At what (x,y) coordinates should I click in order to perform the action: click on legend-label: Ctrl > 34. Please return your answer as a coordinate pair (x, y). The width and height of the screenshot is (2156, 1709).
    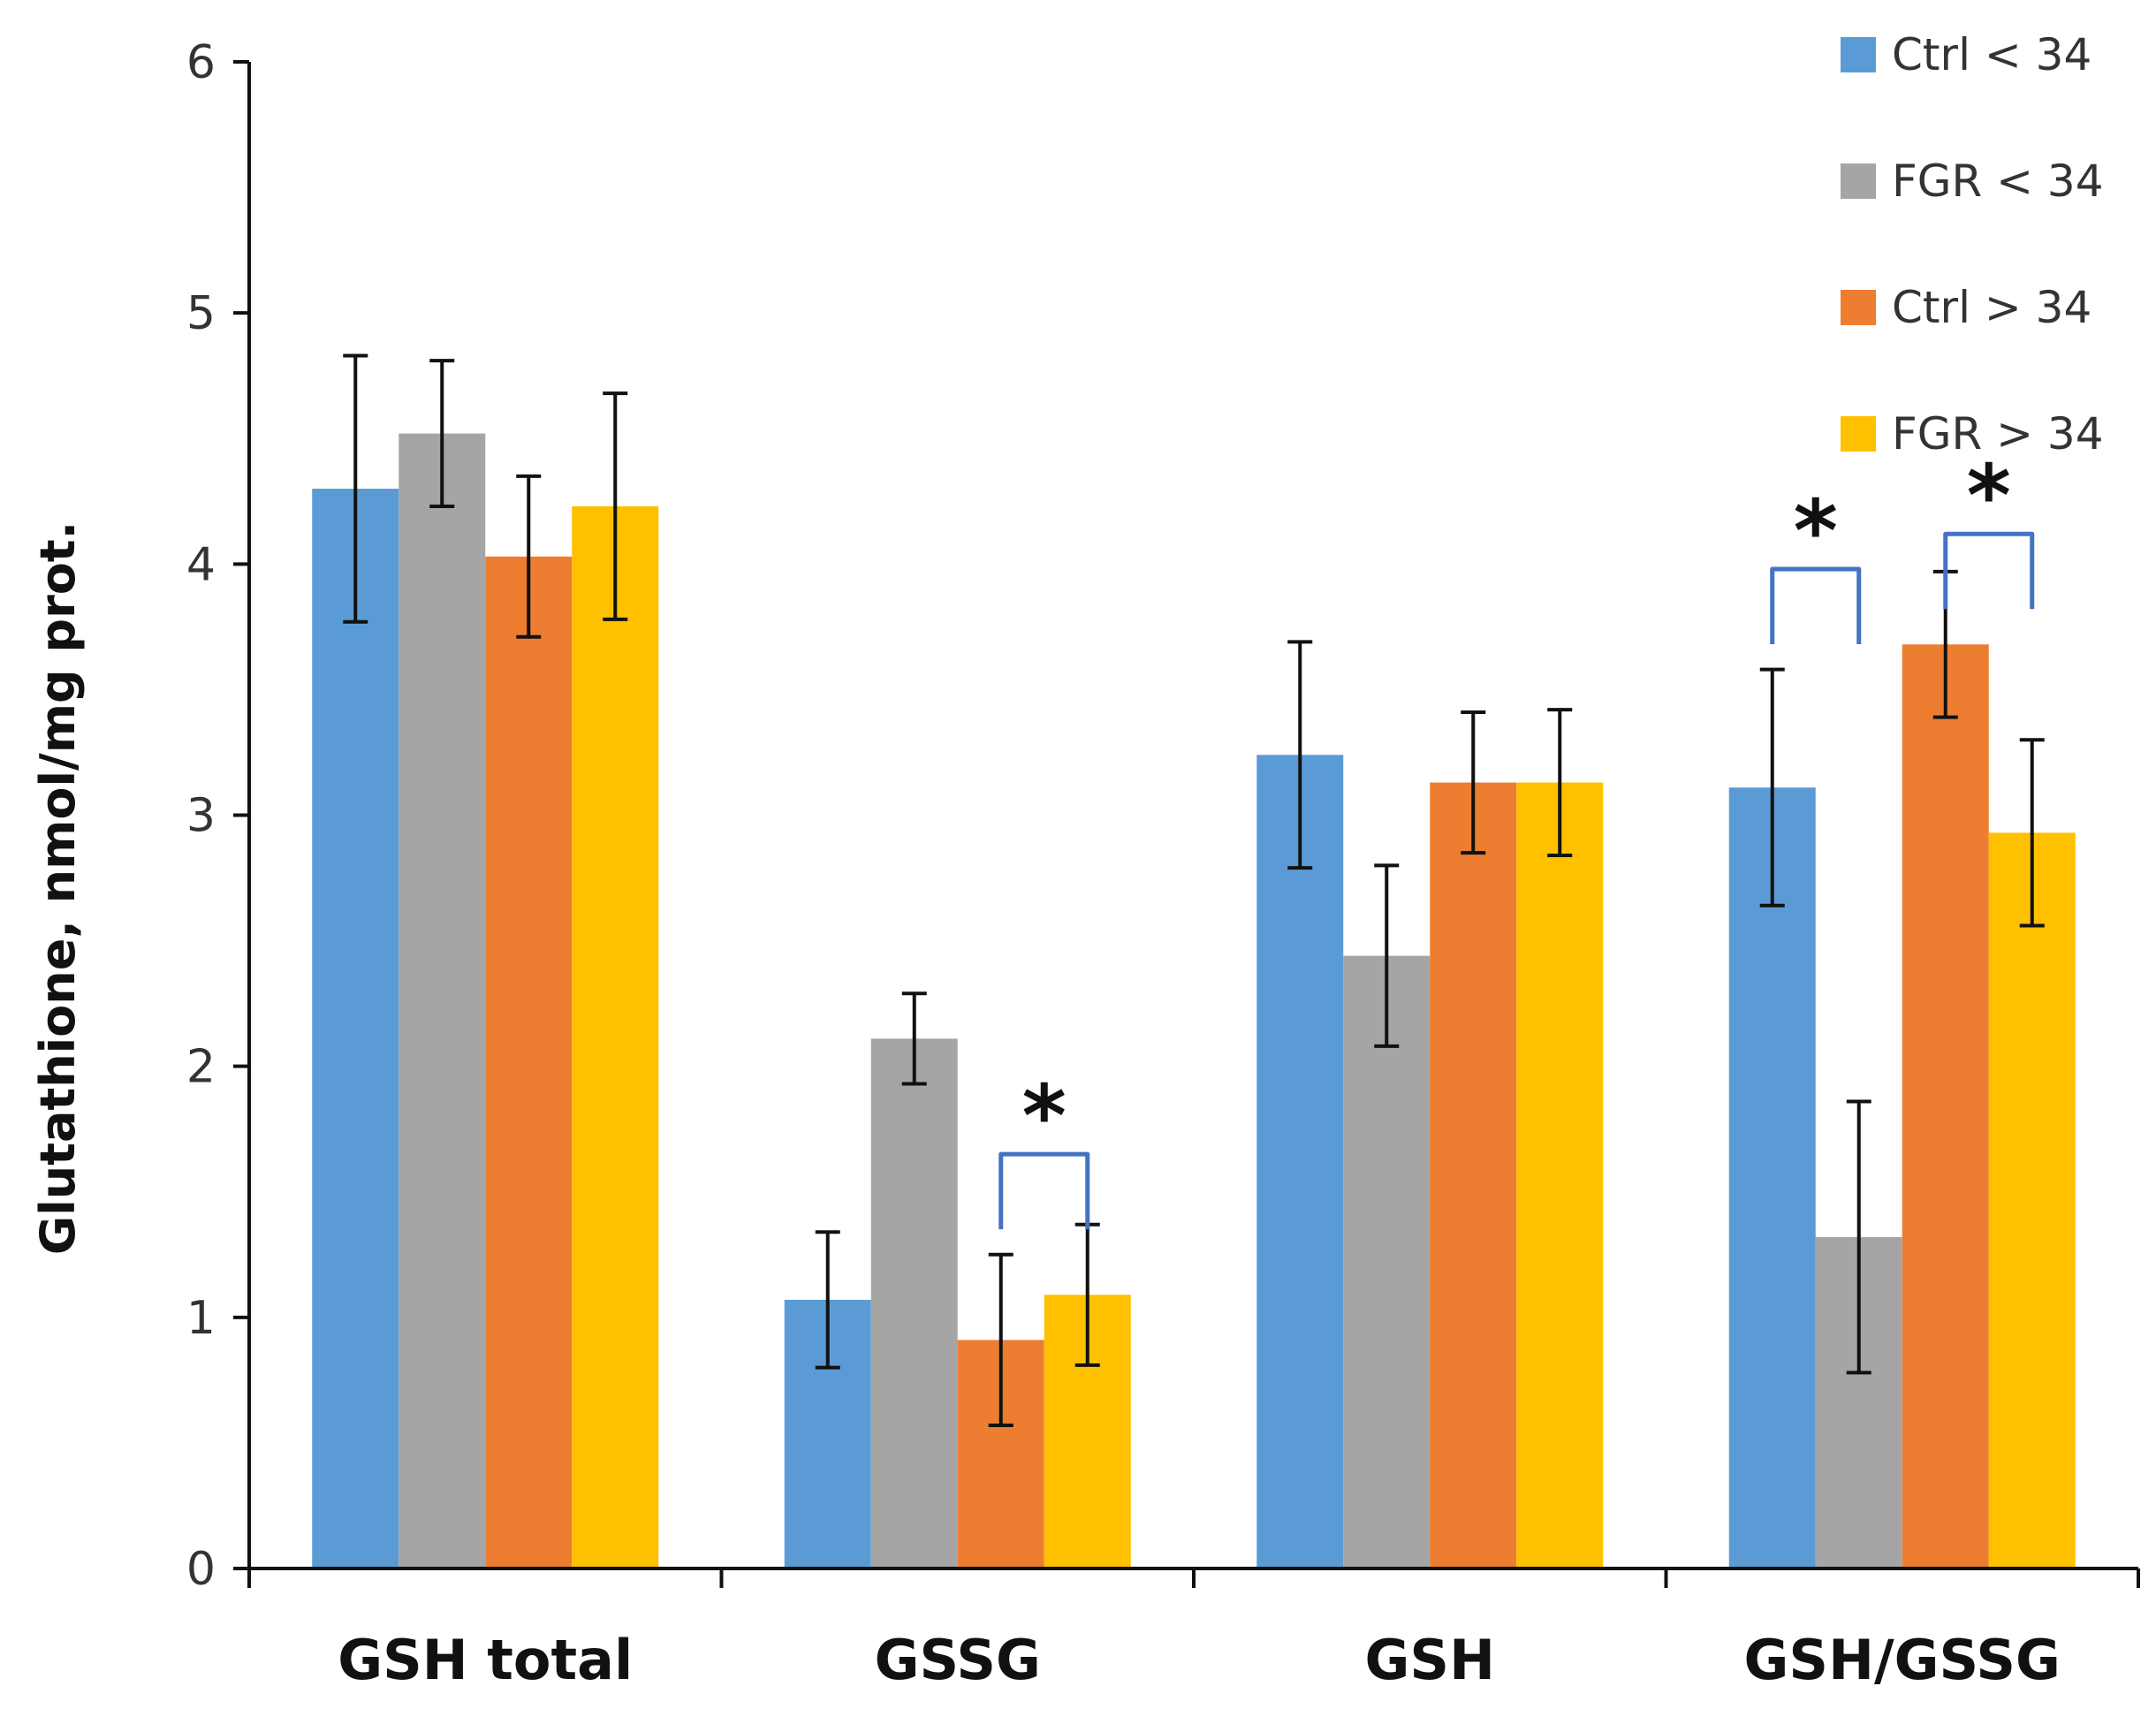
    Looking at the image, I should click on (1991, 307).